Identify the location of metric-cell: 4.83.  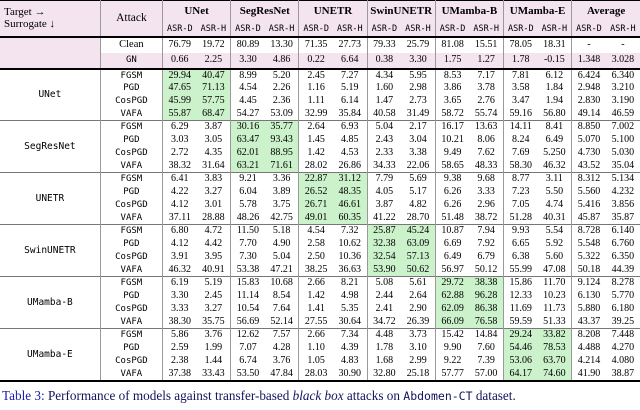
(350, 360).